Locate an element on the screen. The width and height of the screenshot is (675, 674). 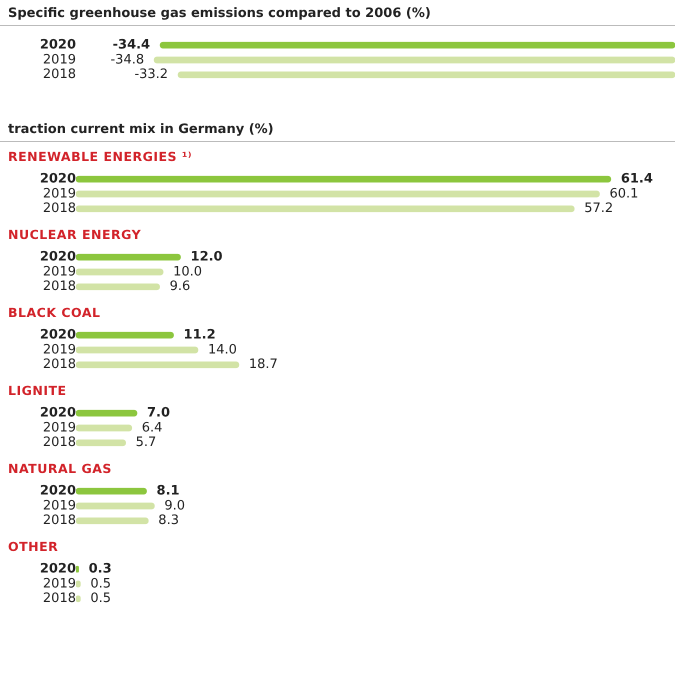
chart-title: LIGNITE is located at coordinates (37, 390).